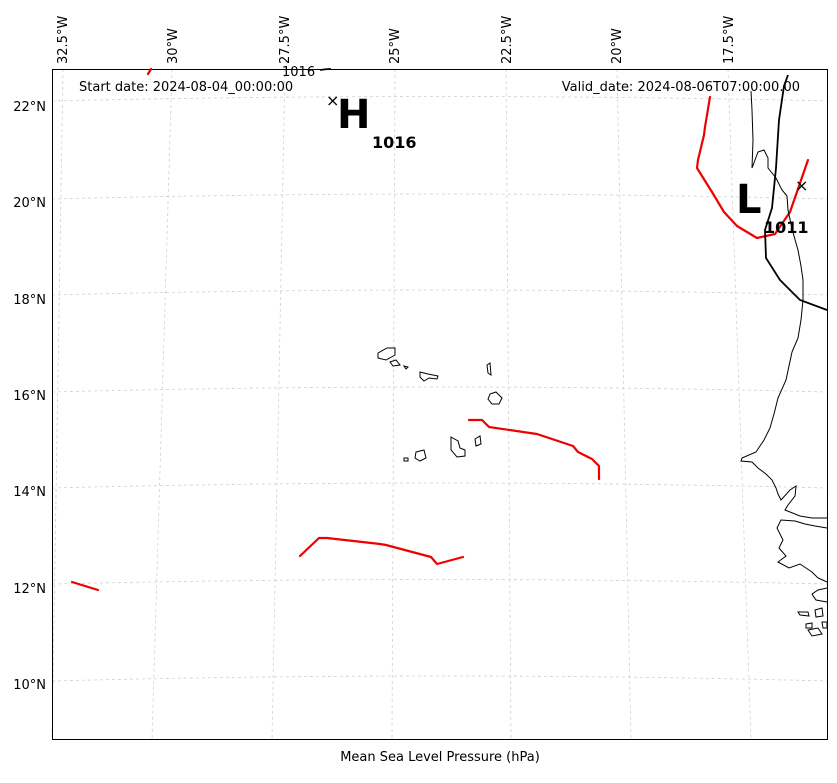 This screenshot has width=837, height=783. I want to click on lon-label: 30°W, so click(173, 46).